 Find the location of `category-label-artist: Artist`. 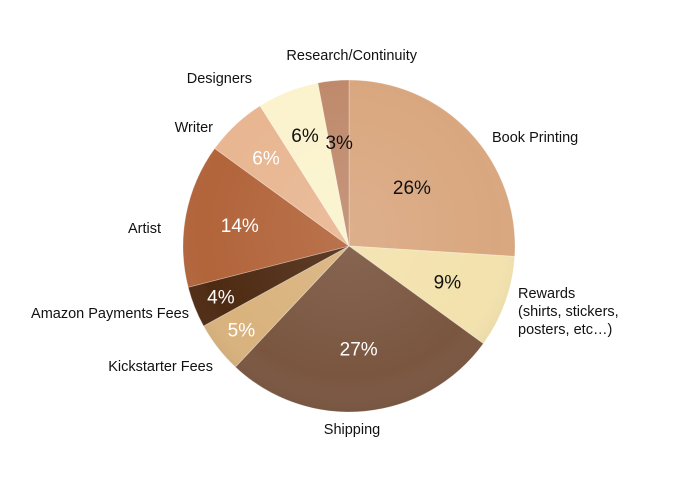

category-label-artist: Artist is located at coordinates (144, 229).